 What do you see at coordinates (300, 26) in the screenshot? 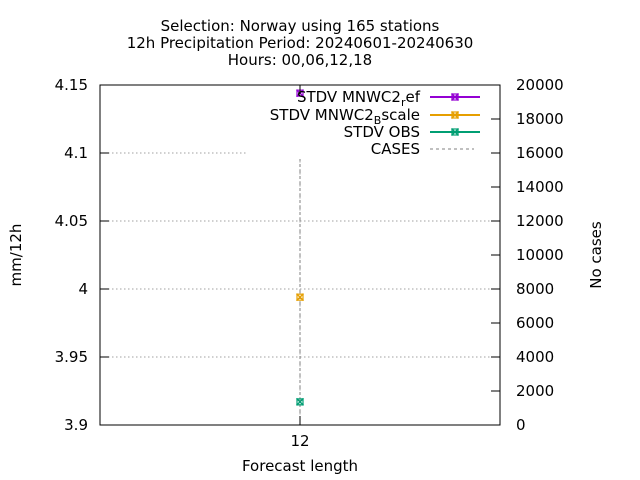
I see `chart-title-line-1: Selection: Norway using 165 stations` at bounding box center [300, 26].